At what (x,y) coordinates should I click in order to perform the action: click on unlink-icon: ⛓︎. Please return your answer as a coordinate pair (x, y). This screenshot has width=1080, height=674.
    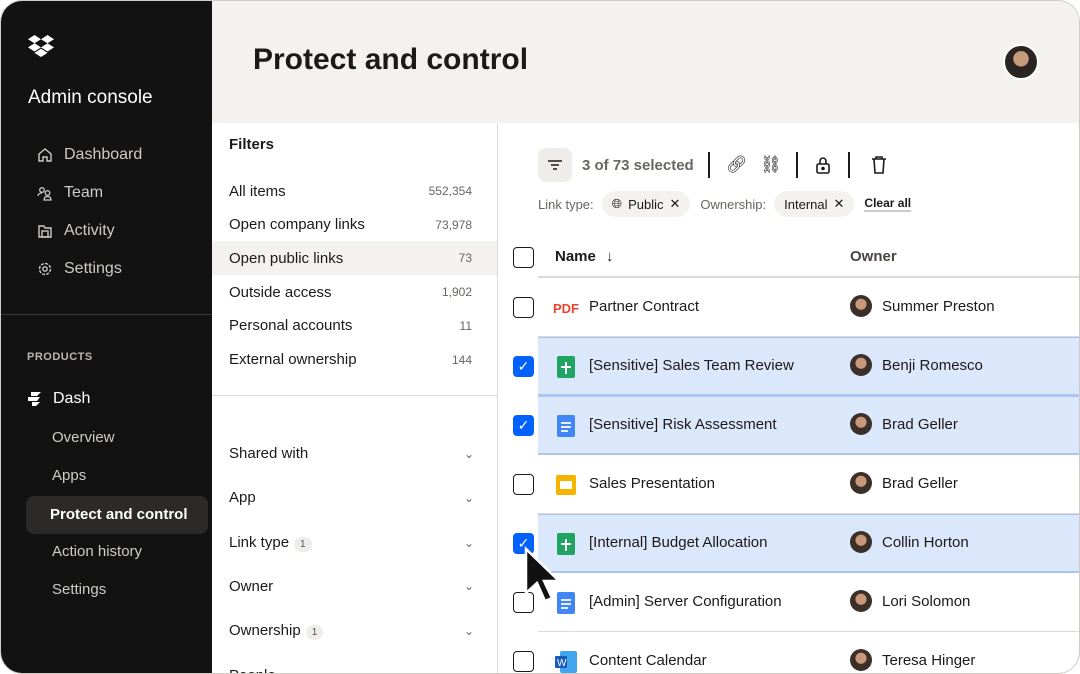
    Looking at the image, I should click on (770, 164).